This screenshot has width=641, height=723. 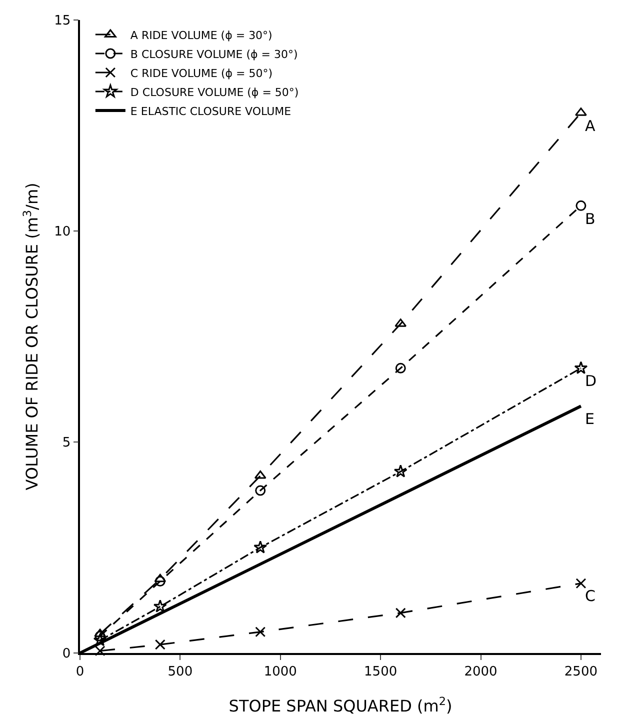 I want to click on y-tick-label: 15, so click(x=62, y=21).